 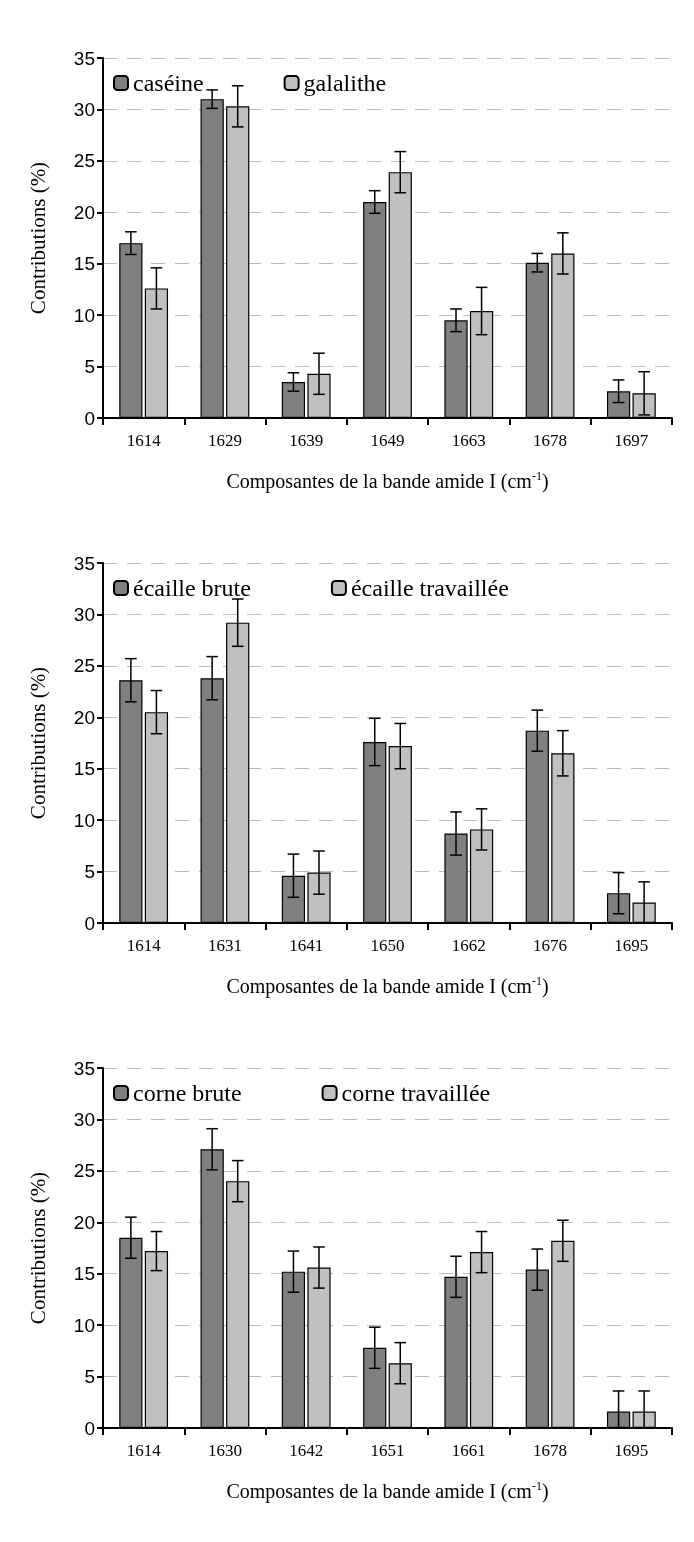 I want to click on x-tick-label: 1650, so click(x=387, y=945).